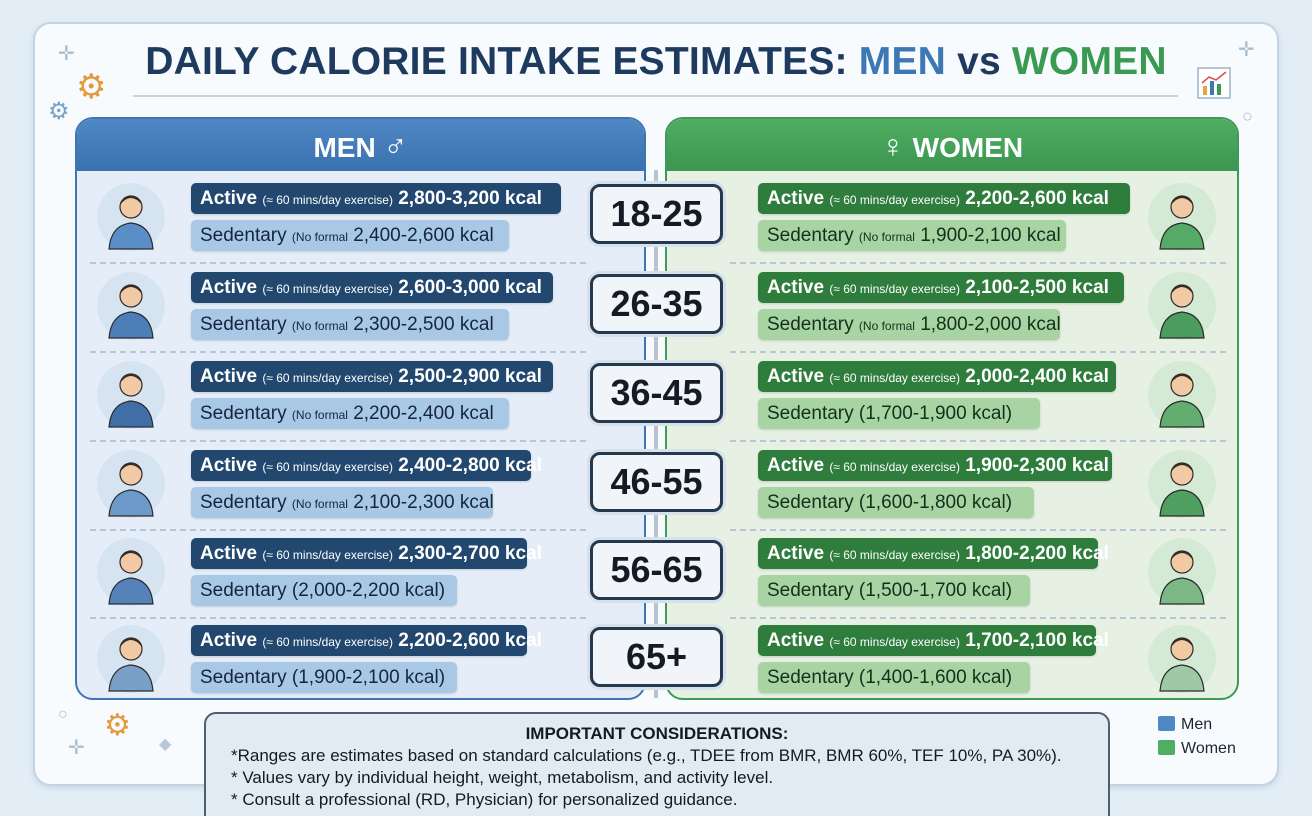 The image size is (1312, 816). Describe the element at coordinates (892, 146) in the screenshot. I see `female-symbol-icon: ♀` at that location.